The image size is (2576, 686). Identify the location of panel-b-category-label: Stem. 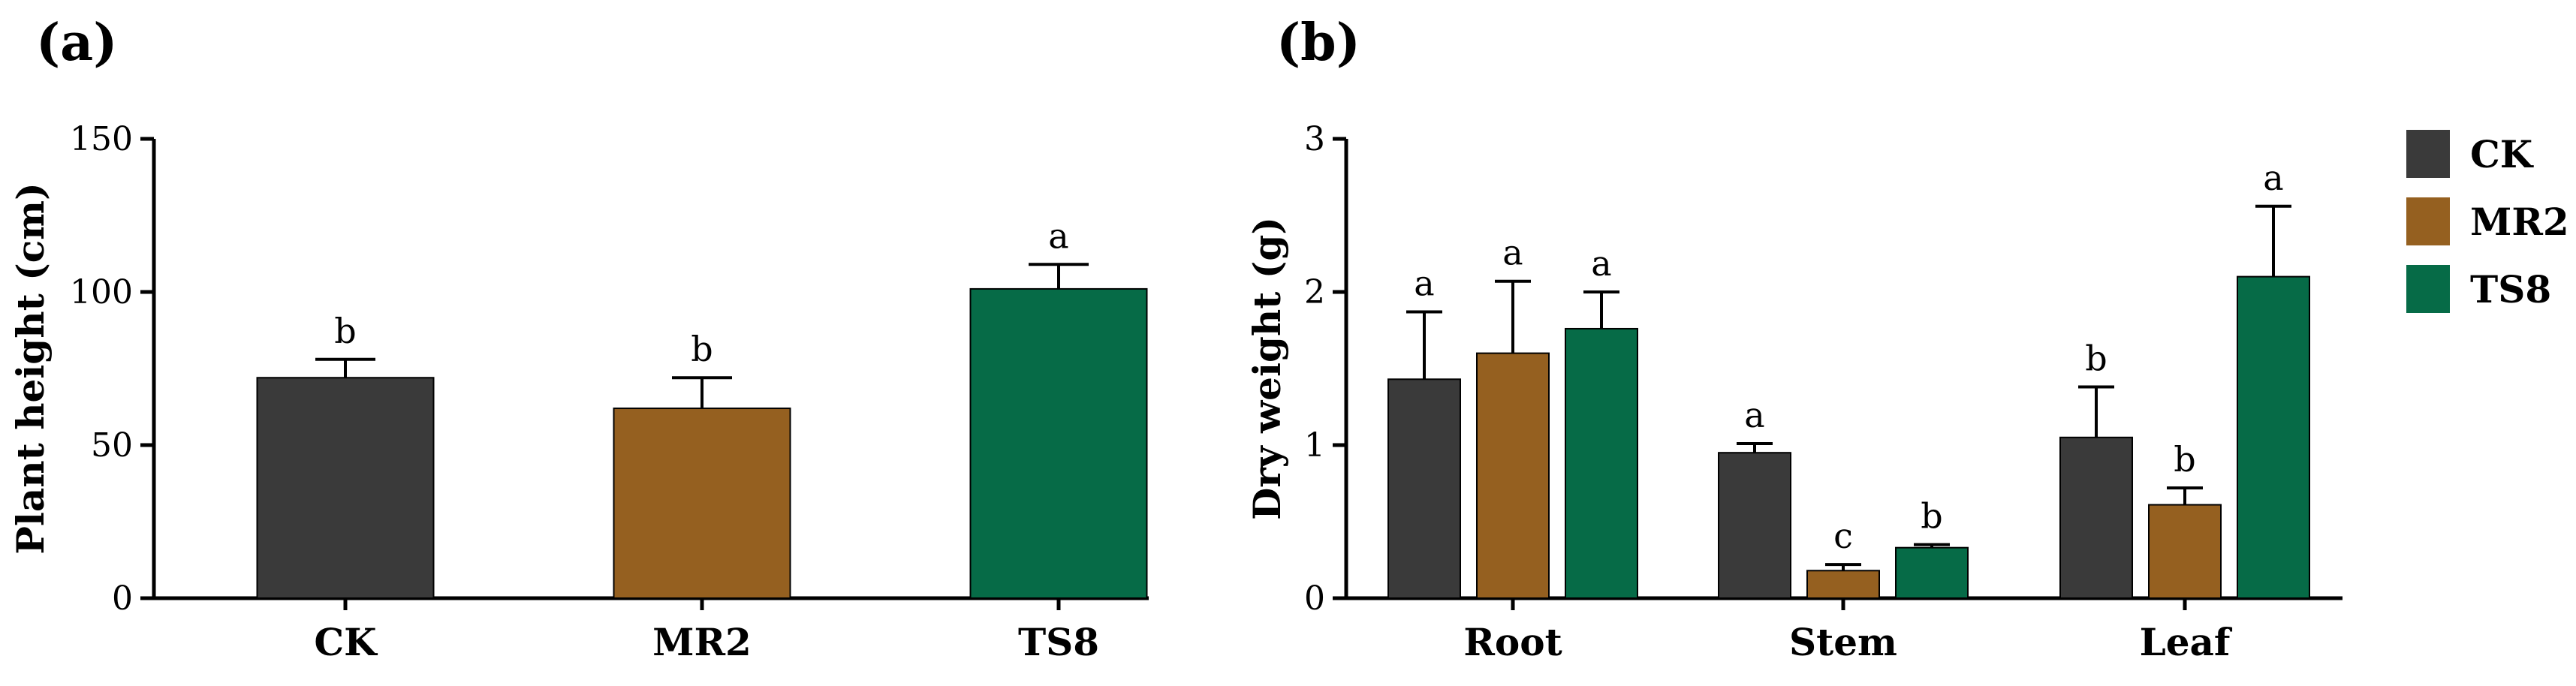
(1843, 642).